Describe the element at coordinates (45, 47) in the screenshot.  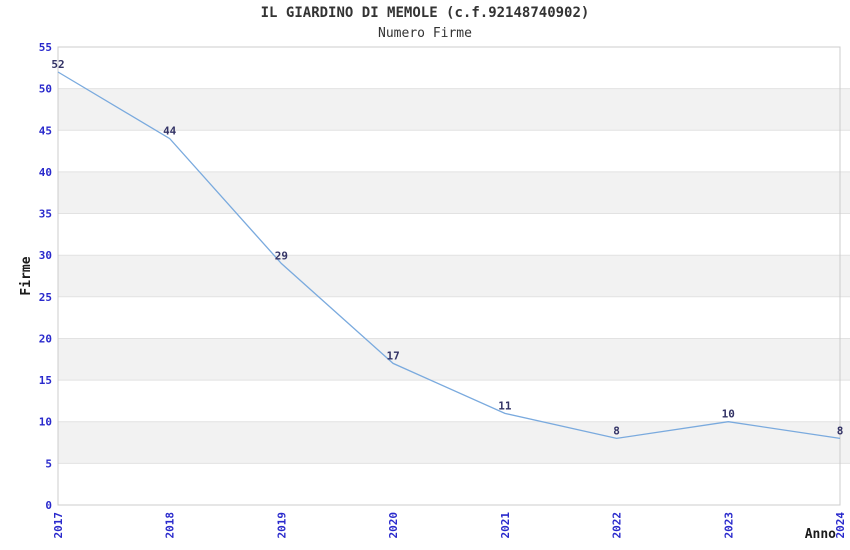
I see `y-tick-label: 55` at that location.